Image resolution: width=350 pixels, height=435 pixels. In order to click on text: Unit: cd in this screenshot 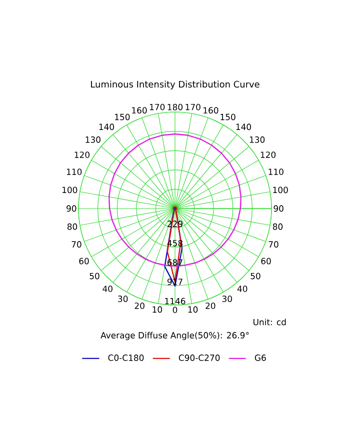, I will do `click(270, 322)`.